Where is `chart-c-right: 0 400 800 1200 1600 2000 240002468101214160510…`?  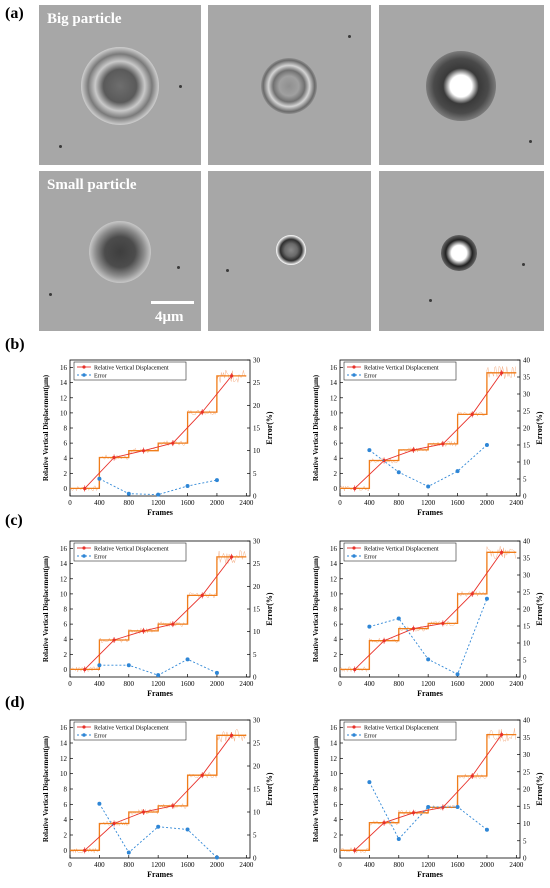
chart-c-right: 0 400 800 1200 1600 2000 240002468101214160510… is located at coordinates (428, 618).